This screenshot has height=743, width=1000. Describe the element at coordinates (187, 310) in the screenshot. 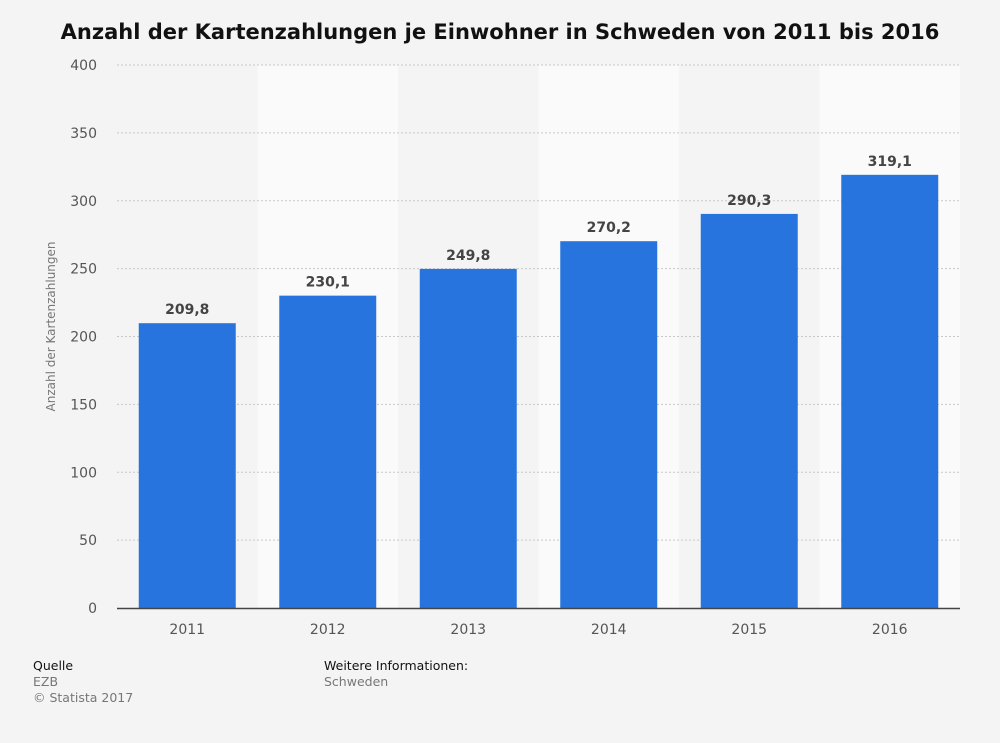

I see `bar-value-label: 209,8` at that location.